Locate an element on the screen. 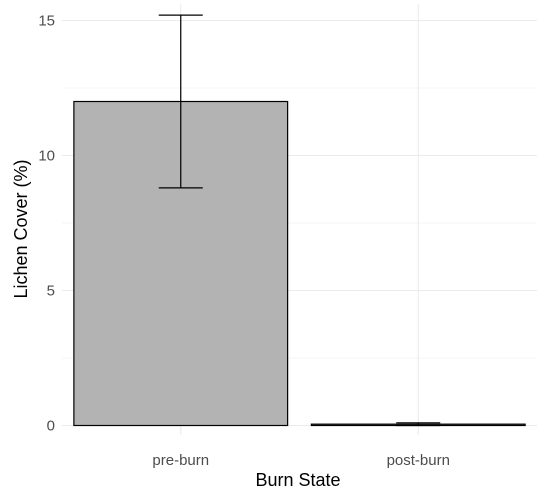 This screenshot has width=550, height=493. y-tick-label: 10 is located at coordinates (46, 156).